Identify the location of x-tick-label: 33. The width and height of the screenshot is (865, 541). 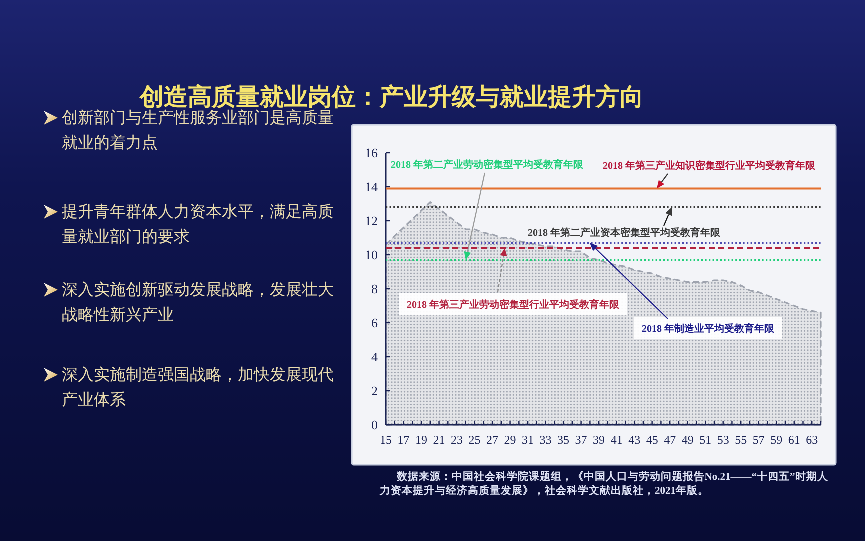
(546, 440).